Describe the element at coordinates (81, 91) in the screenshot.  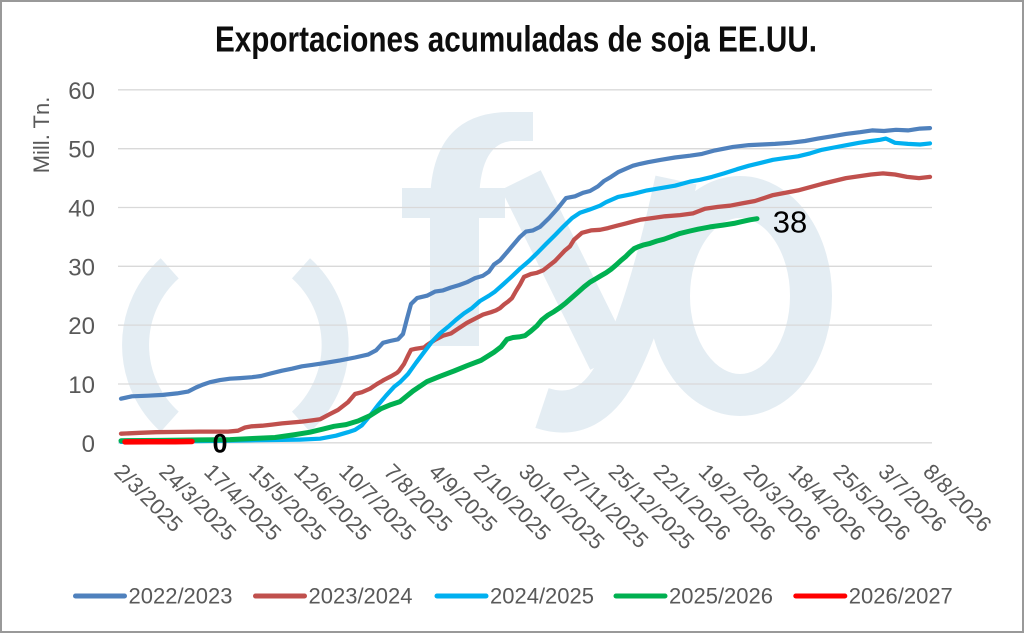
I see `svg-text: 60` at that location.